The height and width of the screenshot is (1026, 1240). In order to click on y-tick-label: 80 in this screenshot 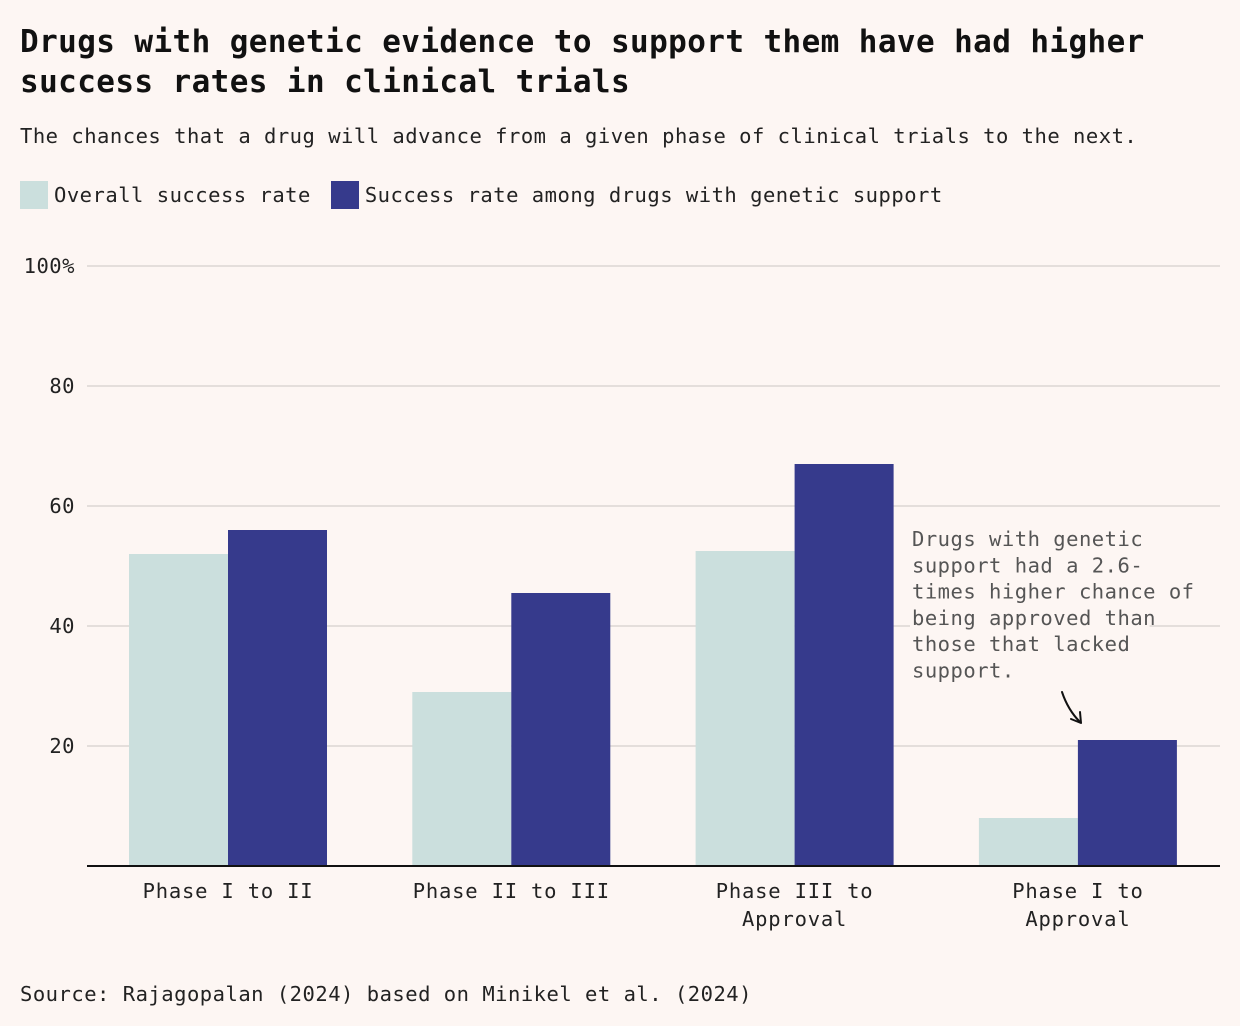, I will do `click(62, 386)`.